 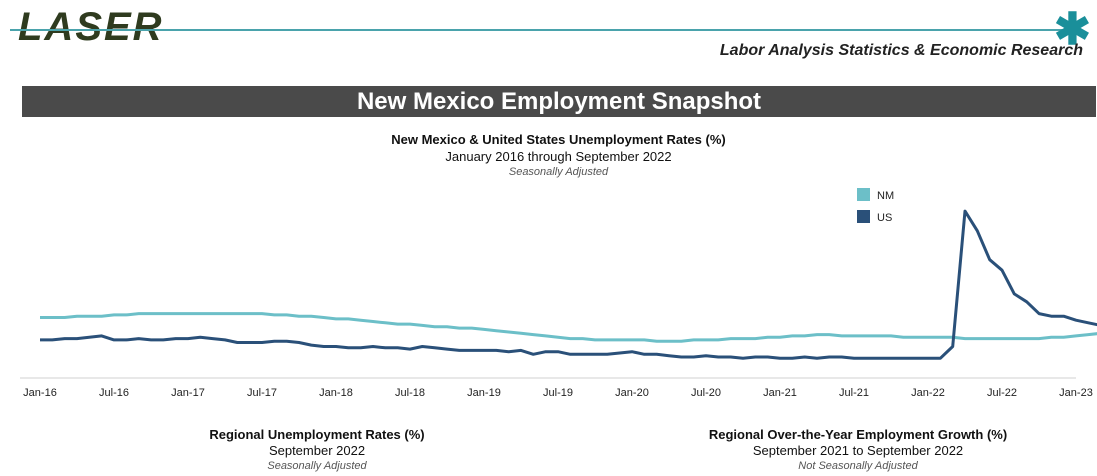 I want to click on regional-growth-note: Not Seasonally Adjusted, so click(x=858, y=466).